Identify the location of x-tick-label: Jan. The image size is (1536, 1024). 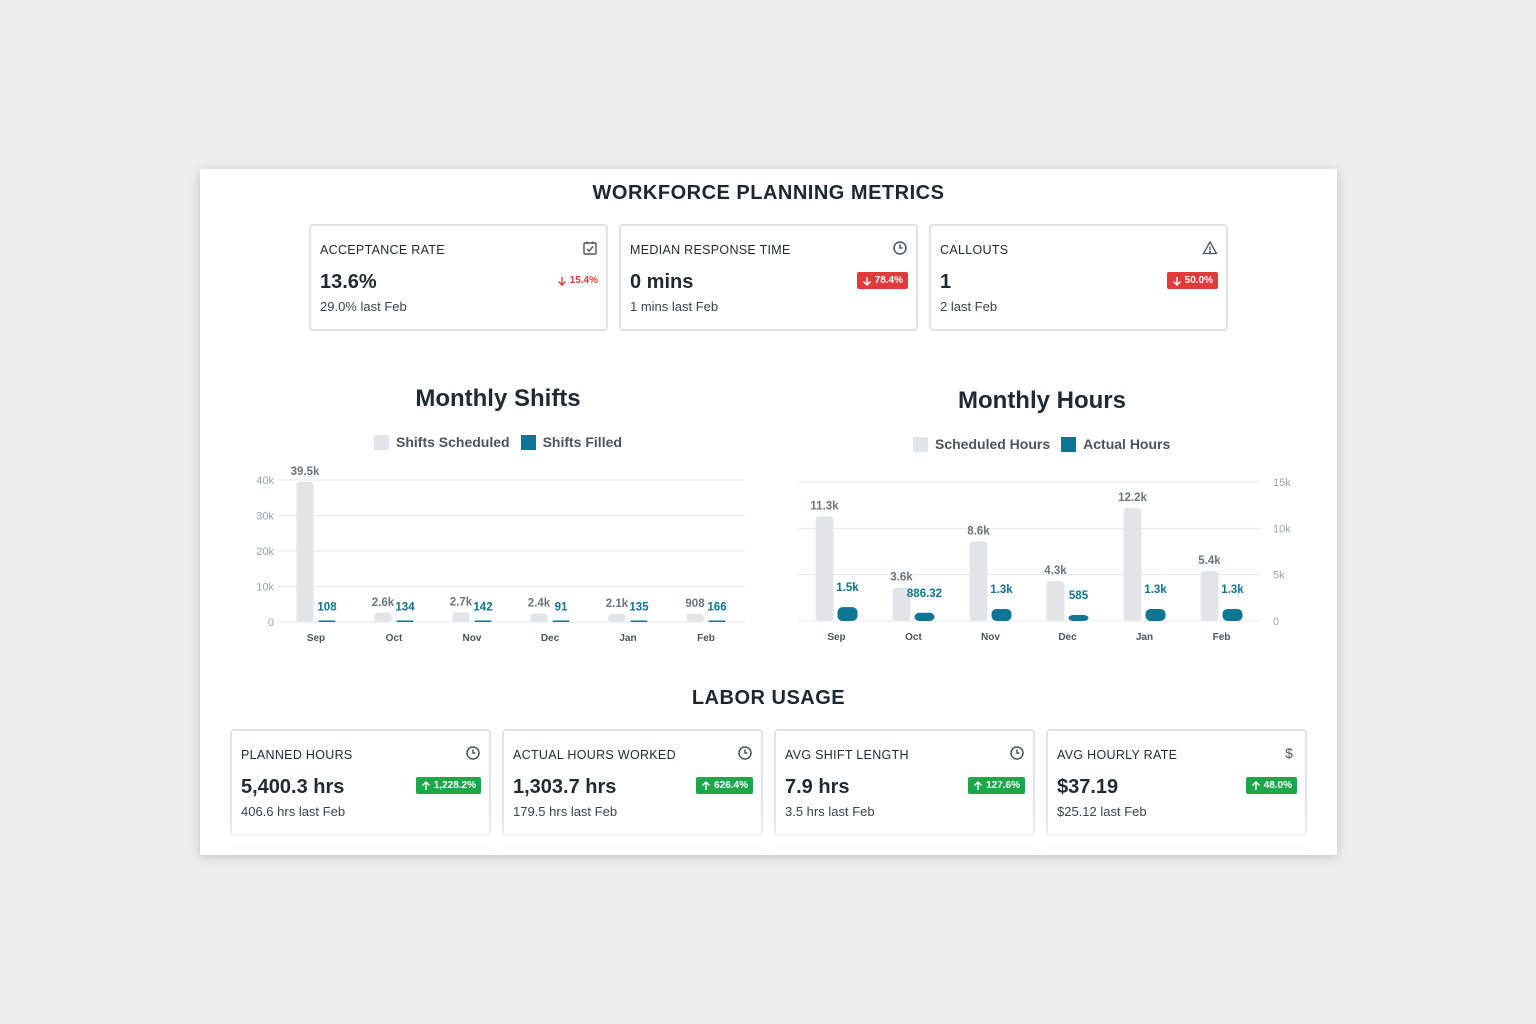
(1144, 637).